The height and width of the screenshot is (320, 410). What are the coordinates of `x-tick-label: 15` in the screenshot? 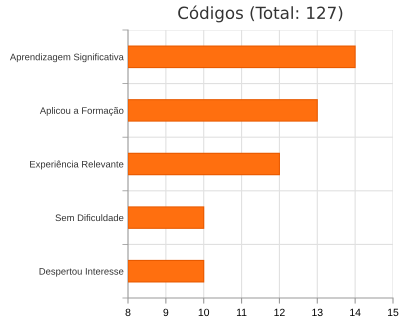 It's located at (393, 312).